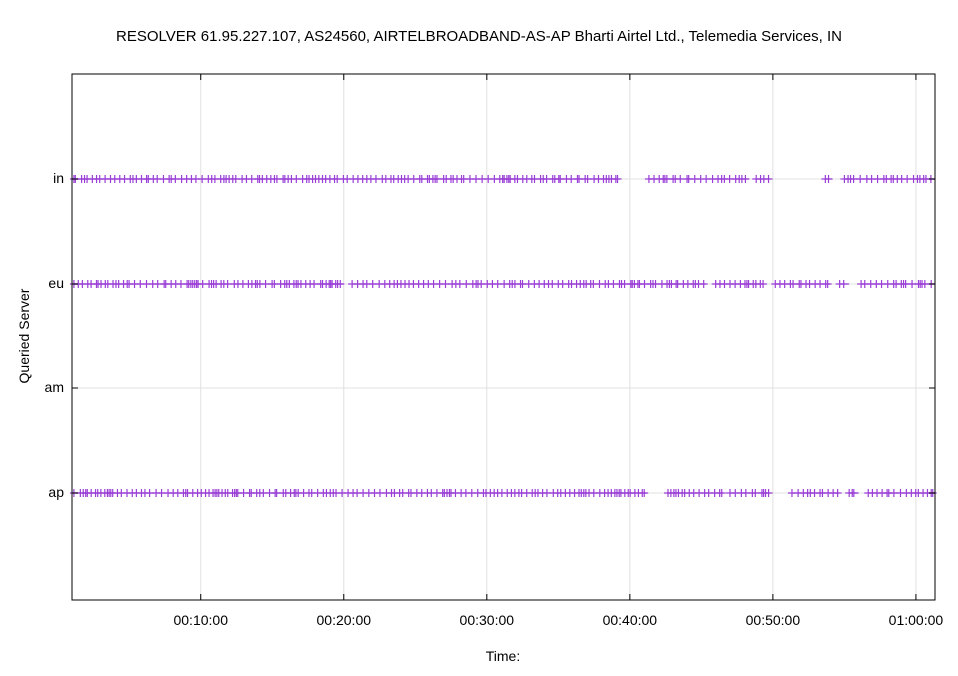  Describe the element at coordinates (503, 656) in the screenshot. I see `x-axis-label: Time:` at that location.